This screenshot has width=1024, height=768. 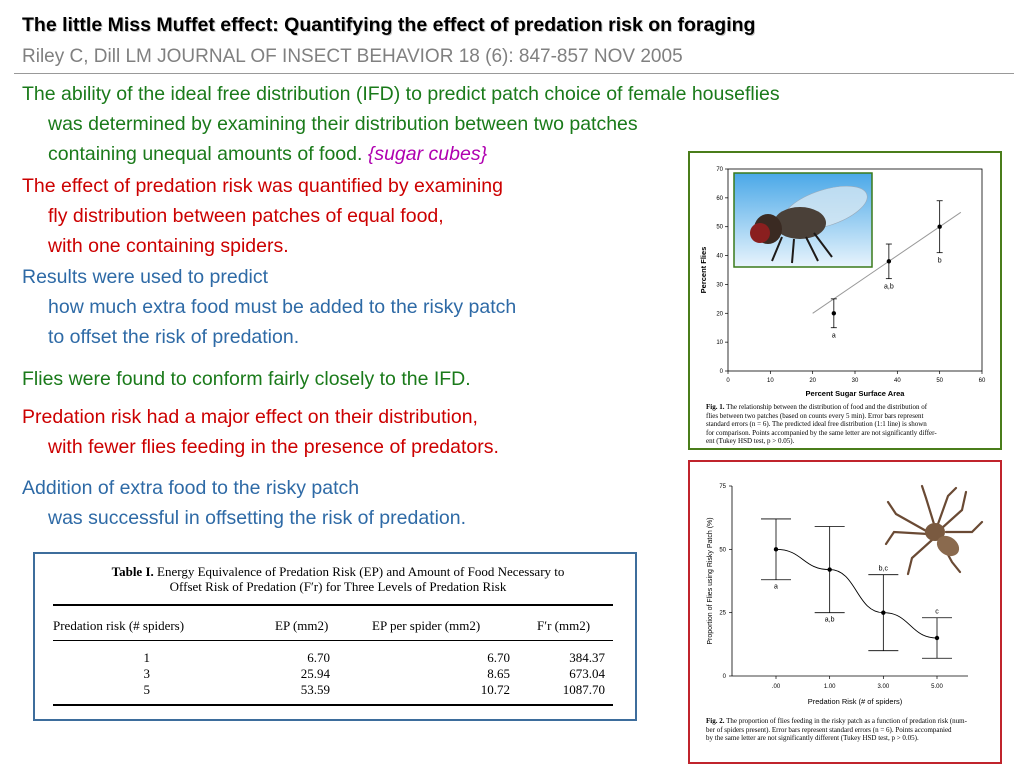 I want to click on table-header-cell: F′r (mm2), so click(x=564, y=625).